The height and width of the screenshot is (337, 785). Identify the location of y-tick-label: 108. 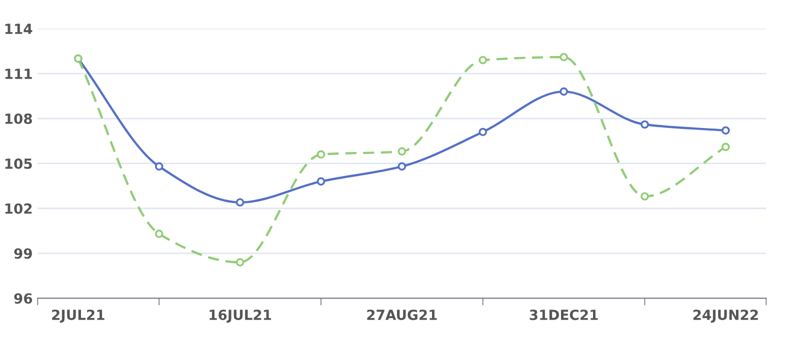
(18, 118).